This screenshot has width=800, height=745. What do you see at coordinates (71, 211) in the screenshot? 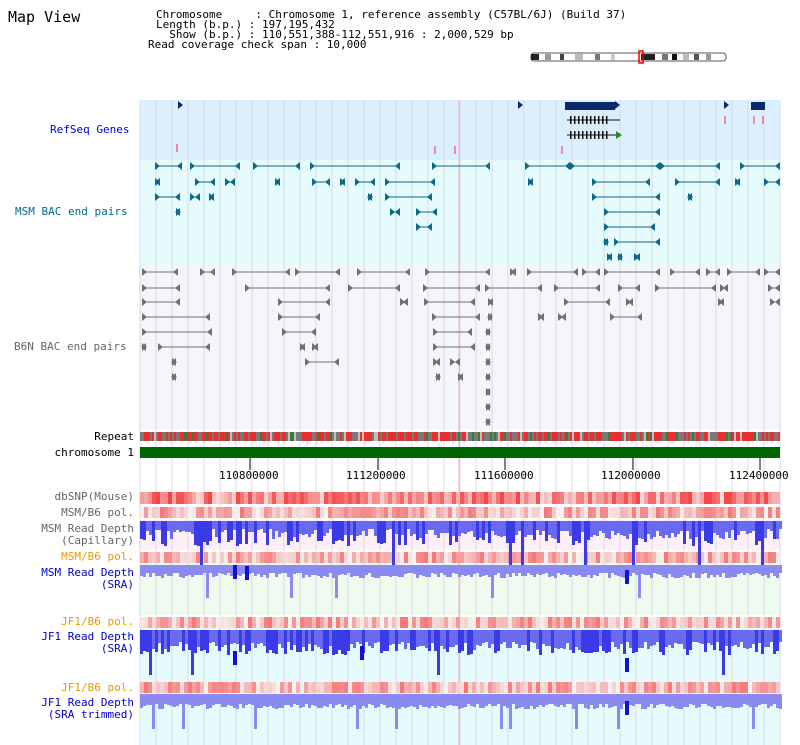
I see `track-label-msm-bac: MSM BAC end pairs` at bounding box center [71, 211].